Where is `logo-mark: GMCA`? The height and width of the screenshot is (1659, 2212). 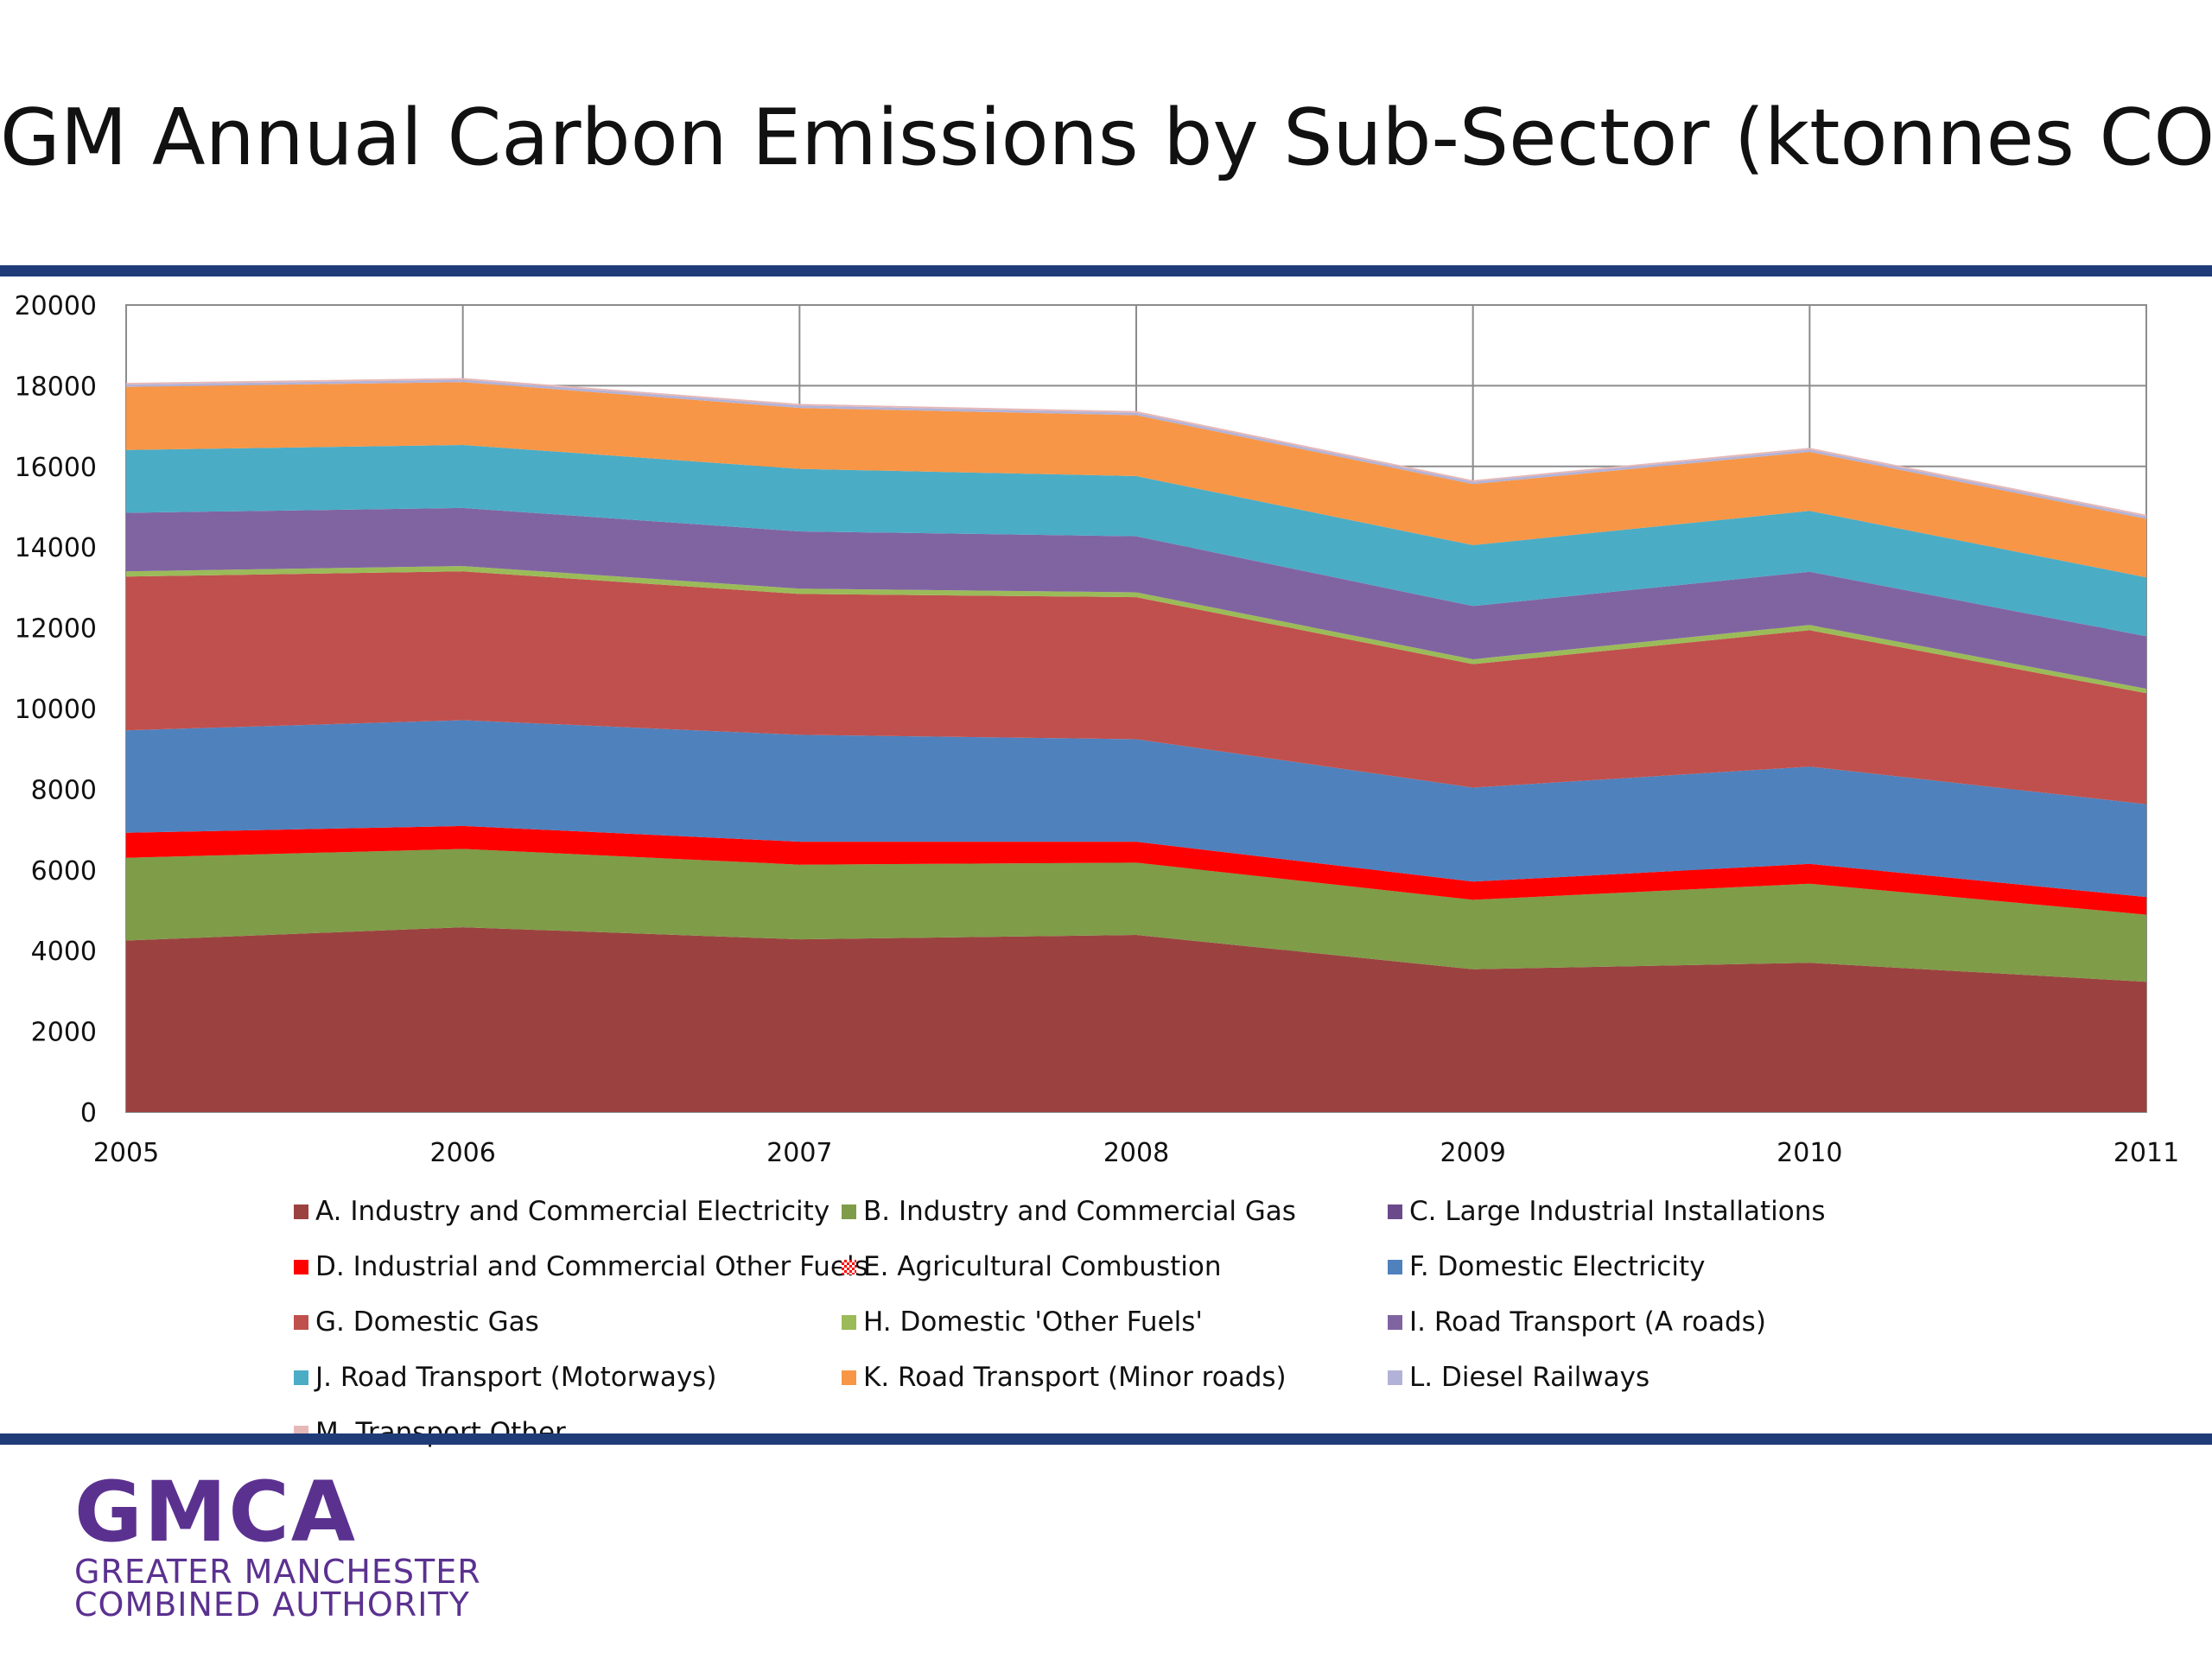 logo-mark: GMCA is located at coordinates (216, 1512).